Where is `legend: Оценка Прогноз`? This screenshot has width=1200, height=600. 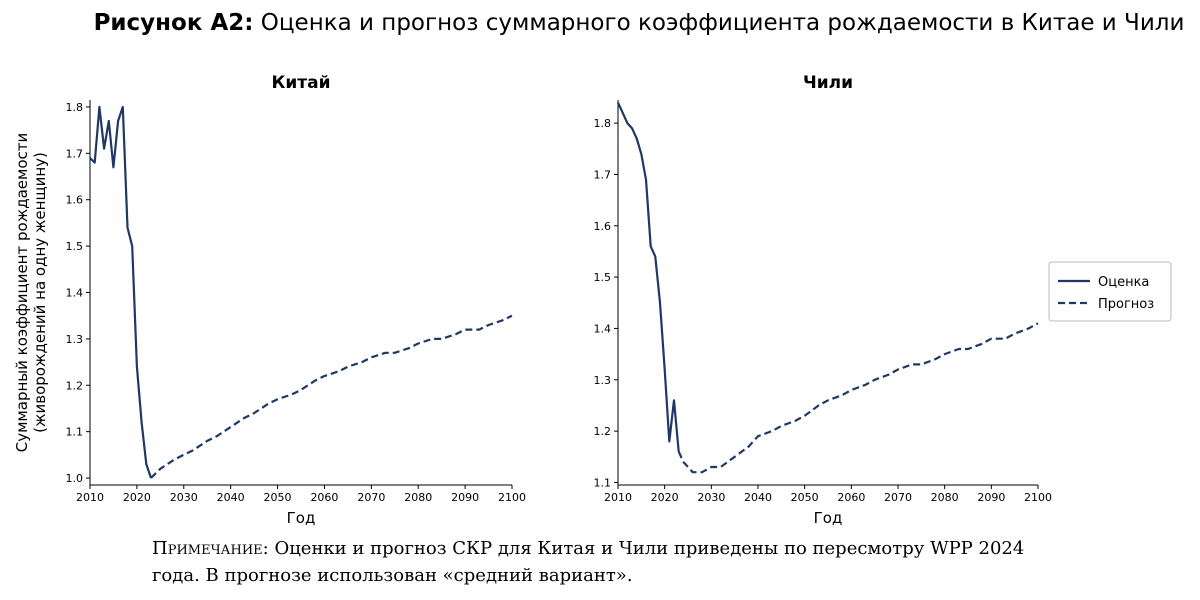
legend: Оценка Прогноз is located at coordinates (1110, 291).